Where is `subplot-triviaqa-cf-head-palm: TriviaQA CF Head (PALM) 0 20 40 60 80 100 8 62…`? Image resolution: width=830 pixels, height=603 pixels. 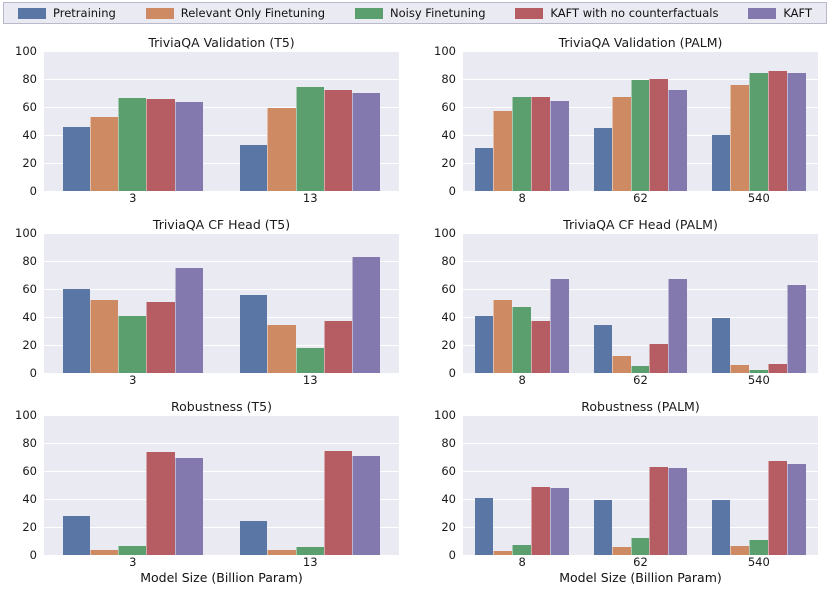 subplot-triviaqa-cf-head-palm: TriviaQA CF Head (PALM) 0 20 40 60 80 100 8 62… is located at coordinates (621, 302).